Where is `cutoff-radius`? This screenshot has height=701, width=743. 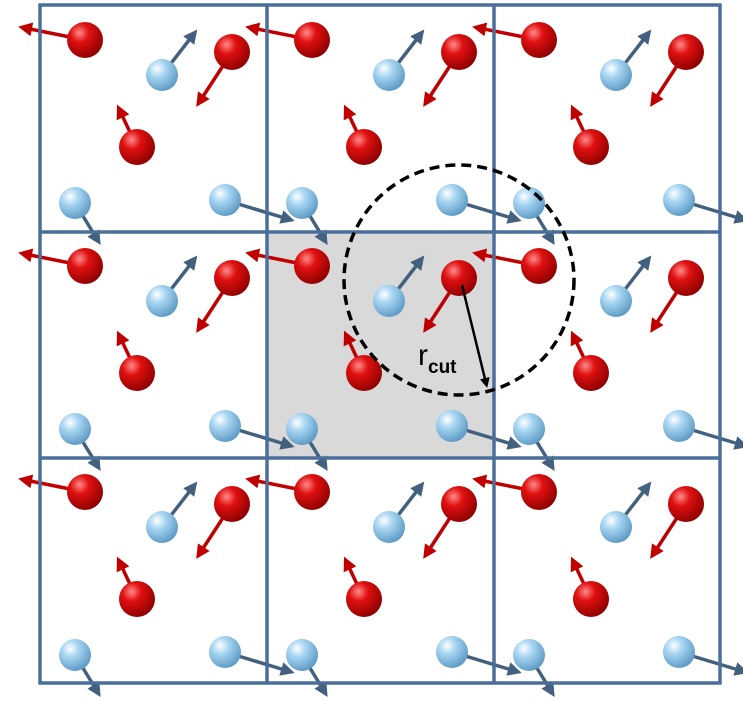
cutoff-radius is located at coordinates (475, 336).